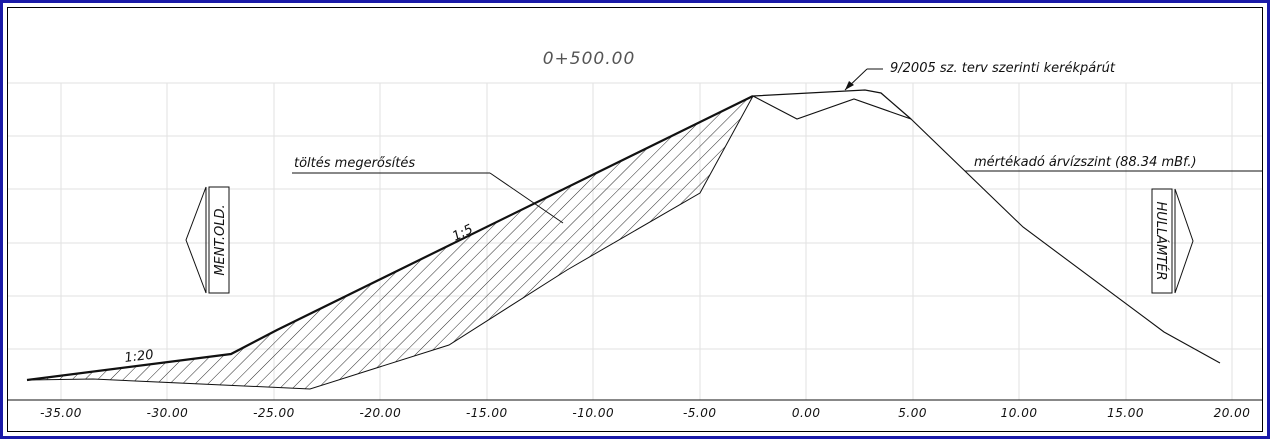  Describe the element at coordinates (1184, 241) in the screenshot. I see `floodplain-arrow` at that location.